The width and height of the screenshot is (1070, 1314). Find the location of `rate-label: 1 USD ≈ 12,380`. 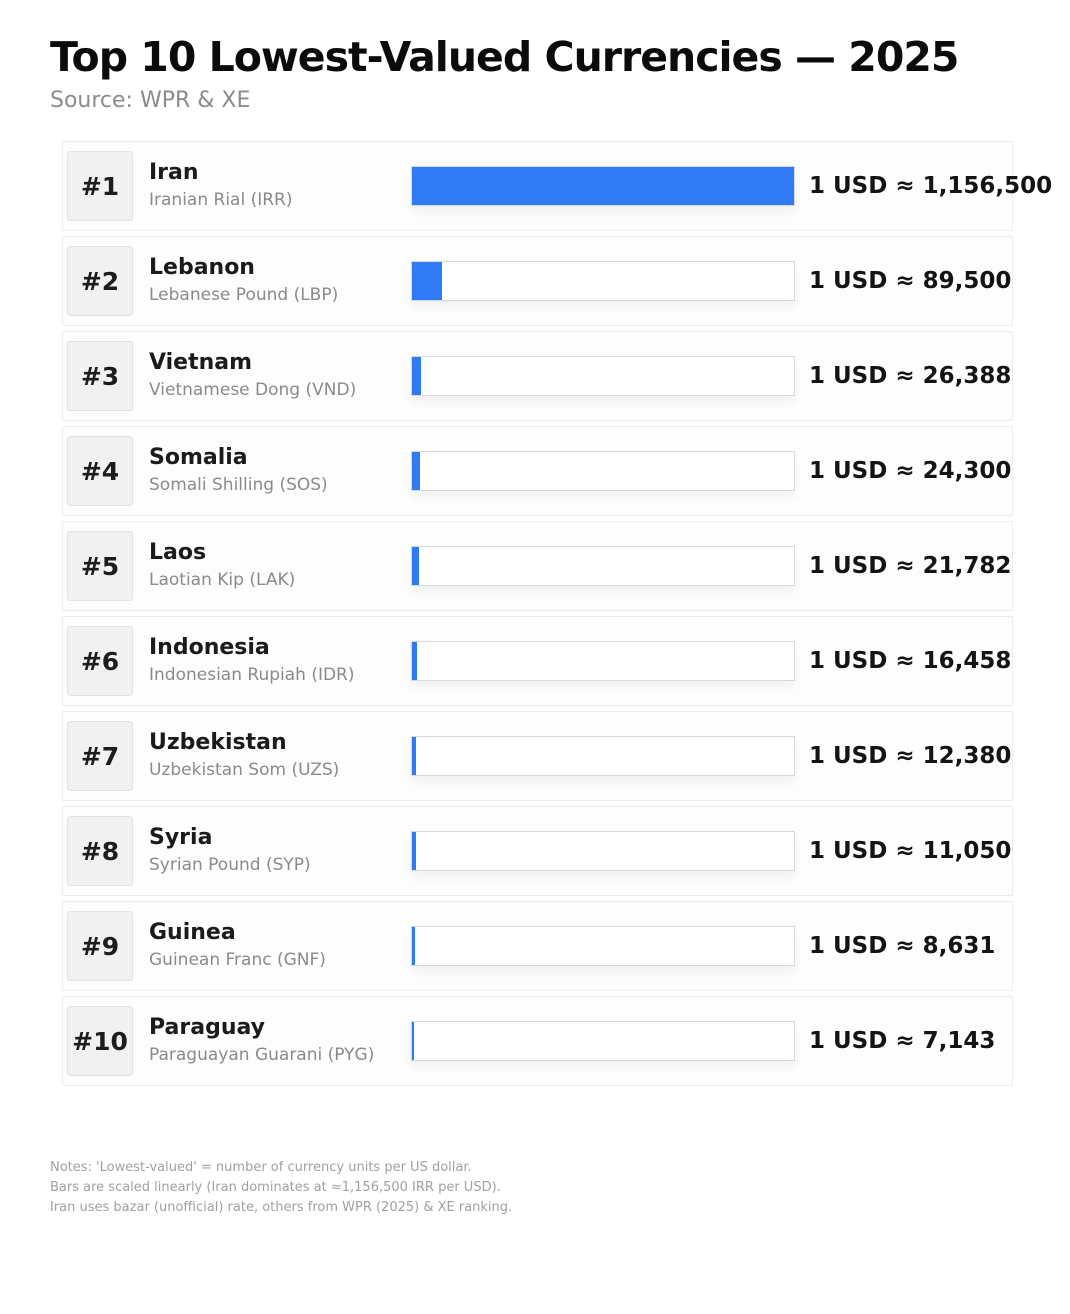

rate-label: 1 USD ≈ 12,380 is located at coordinates (910, 756).